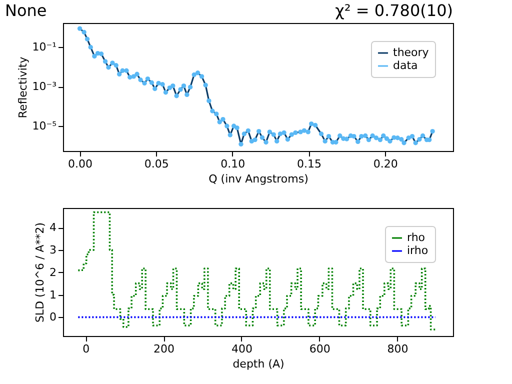 This screenshot has height=384, width=512. I want to click on y-tick-label: 10⁻¹, so click(44, 47).